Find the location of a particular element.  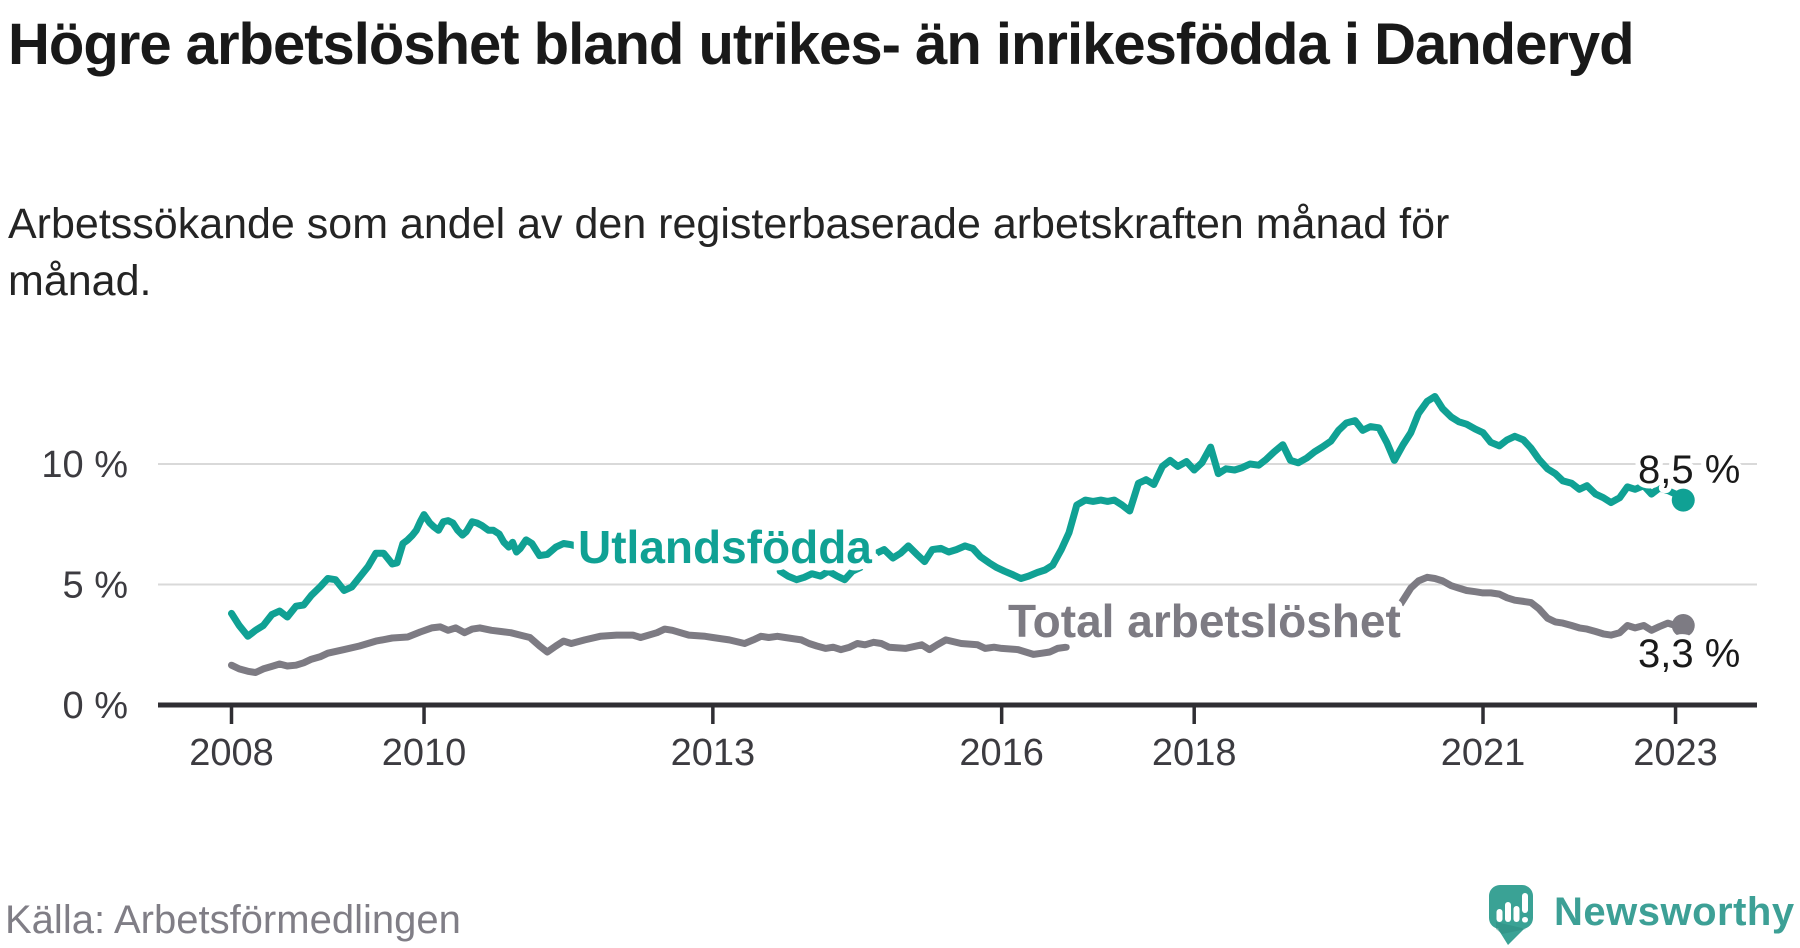

end-value-label-total: 3,3 % is located at coordinates (1689, 654).